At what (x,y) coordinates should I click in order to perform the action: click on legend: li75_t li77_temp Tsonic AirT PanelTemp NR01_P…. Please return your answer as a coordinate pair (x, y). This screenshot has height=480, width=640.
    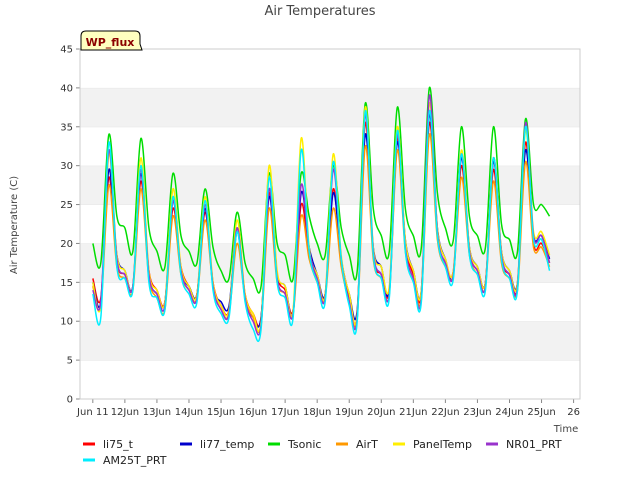
    Looking at the image, I should click on (322, 452).